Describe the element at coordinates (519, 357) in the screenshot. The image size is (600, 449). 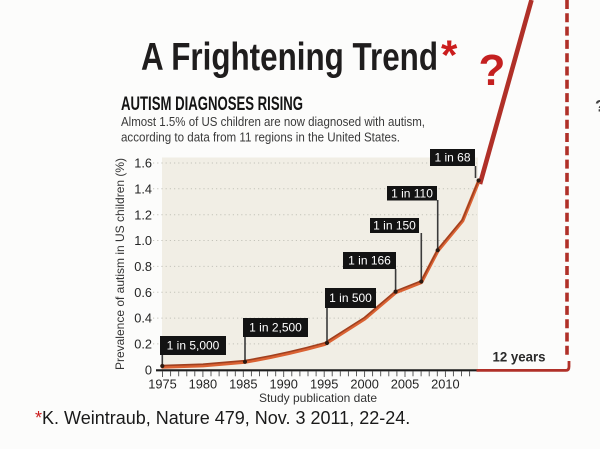
I see `svg-text: 12 years` at that location.